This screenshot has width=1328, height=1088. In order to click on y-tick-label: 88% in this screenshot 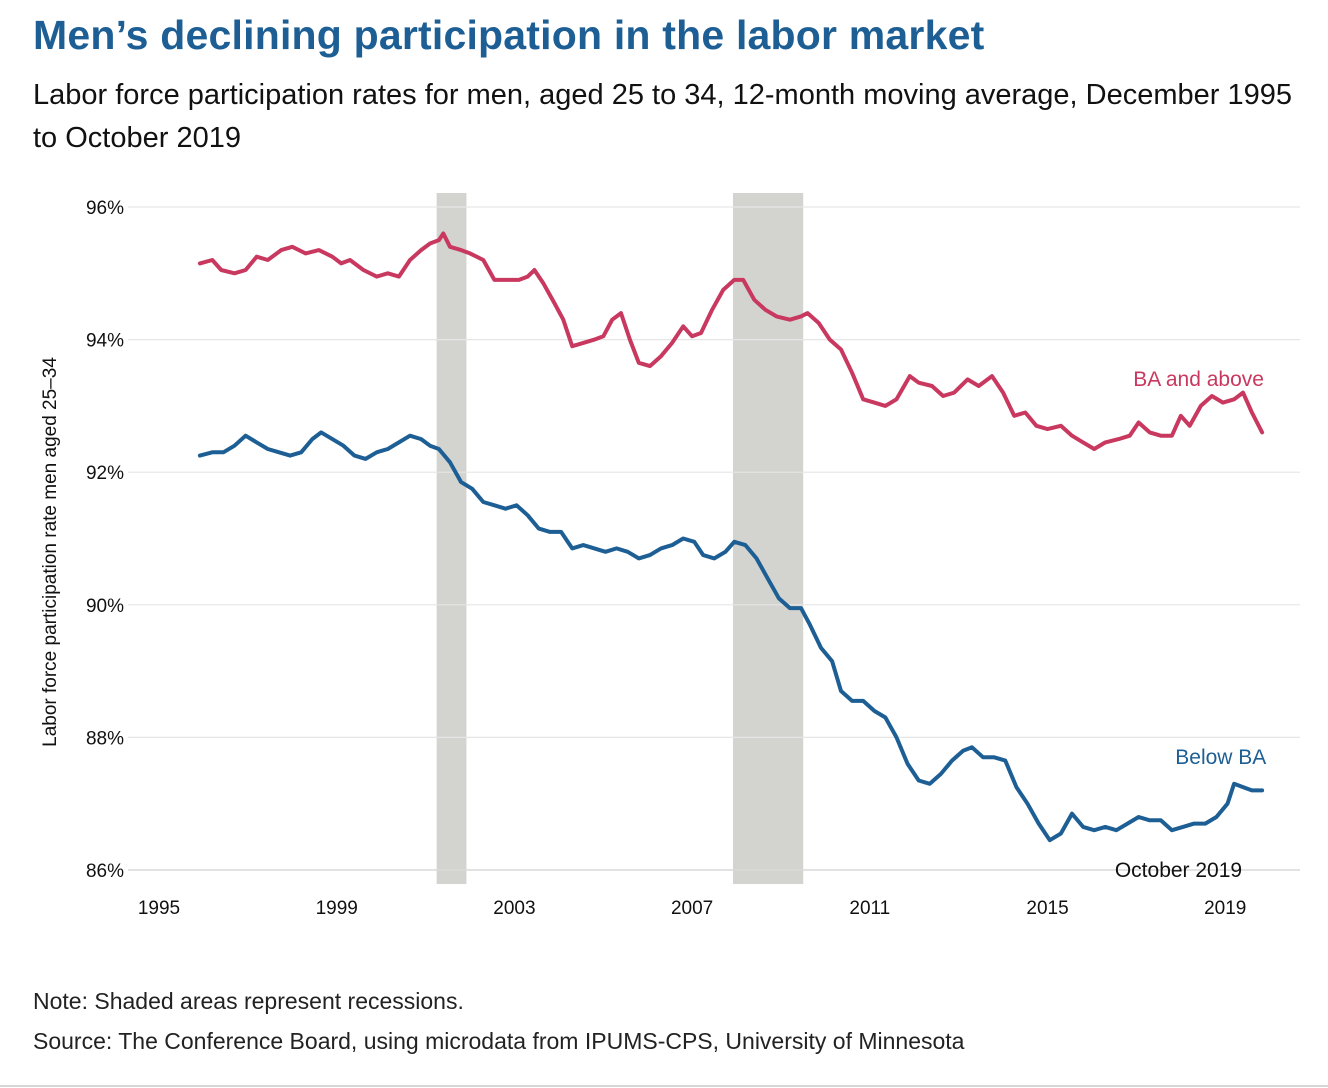, I will do `click(105, 738)`.